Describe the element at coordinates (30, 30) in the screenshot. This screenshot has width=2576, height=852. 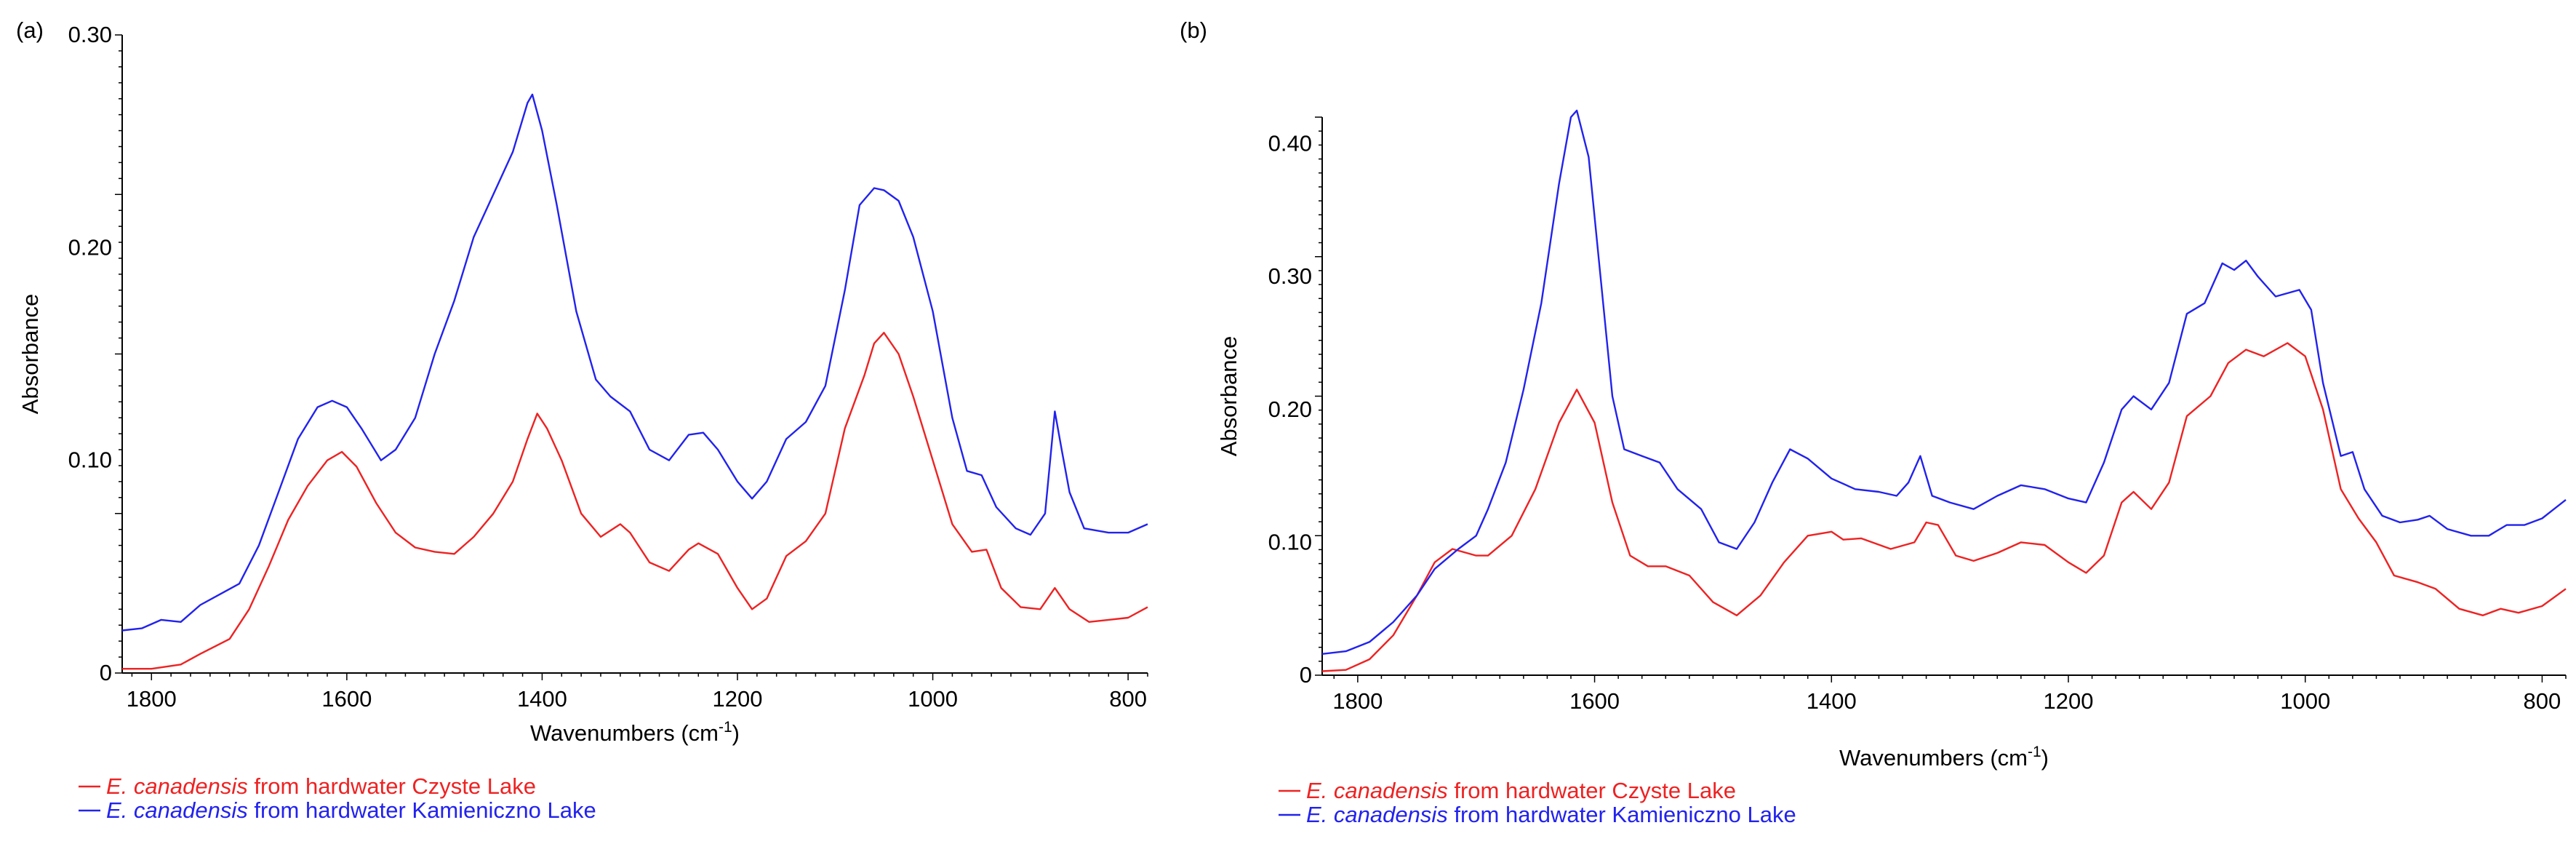
I see `panel-label: (a)` at that location.